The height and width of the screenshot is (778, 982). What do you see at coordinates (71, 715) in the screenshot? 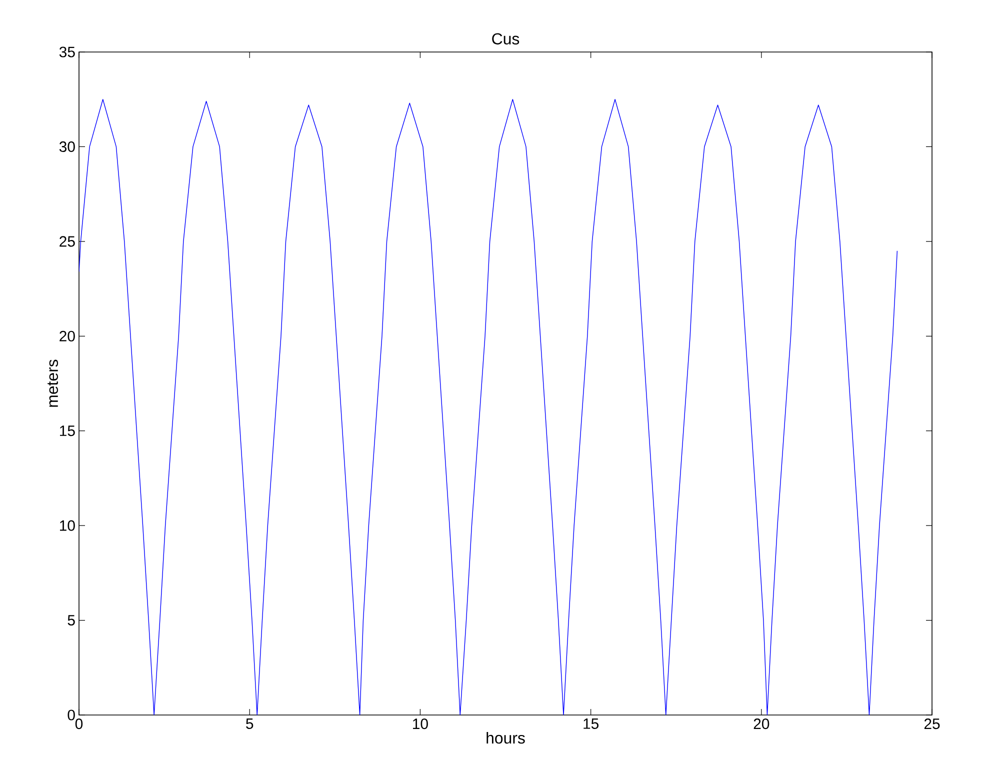
I see `y-tick-label: 0` at bounding box center [71, 715].